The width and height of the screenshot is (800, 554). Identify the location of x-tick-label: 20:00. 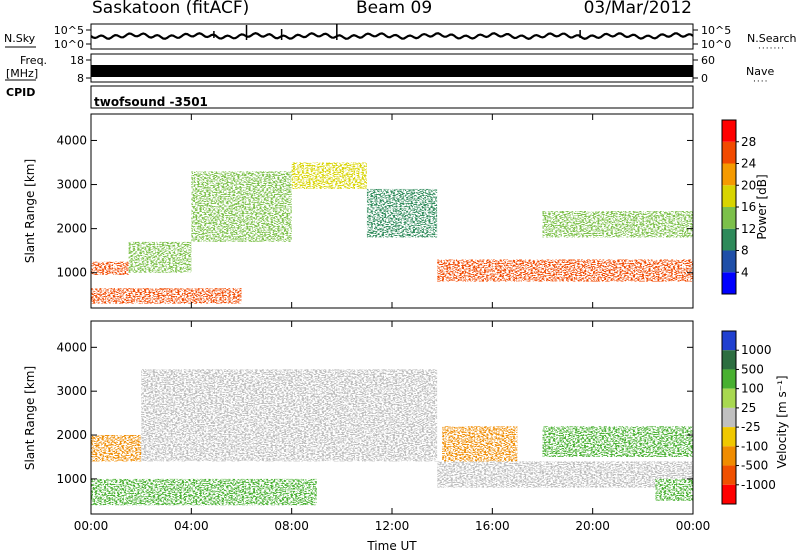
(592, 526).